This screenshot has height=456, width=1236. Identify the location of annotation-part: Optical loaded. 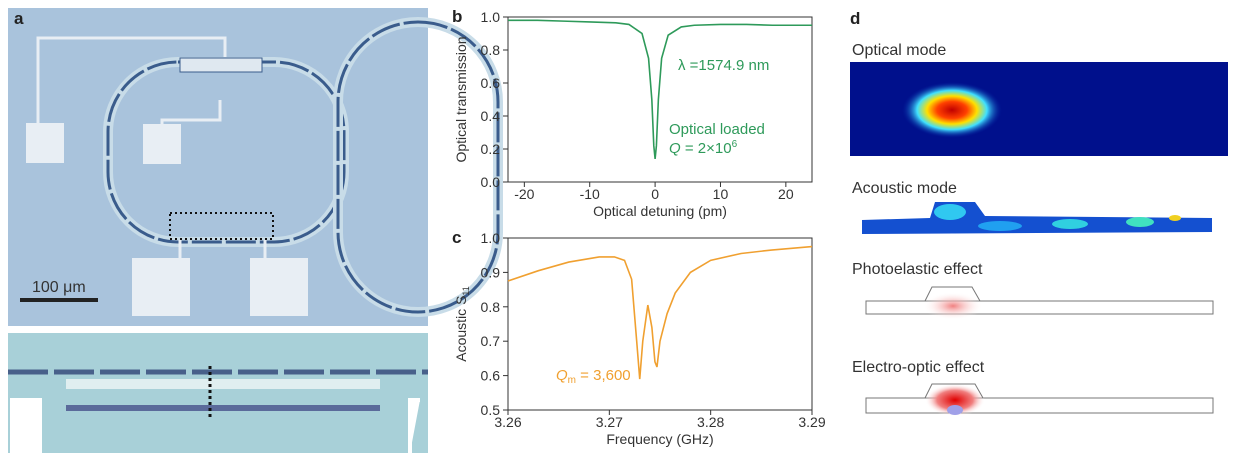
(717, 129).